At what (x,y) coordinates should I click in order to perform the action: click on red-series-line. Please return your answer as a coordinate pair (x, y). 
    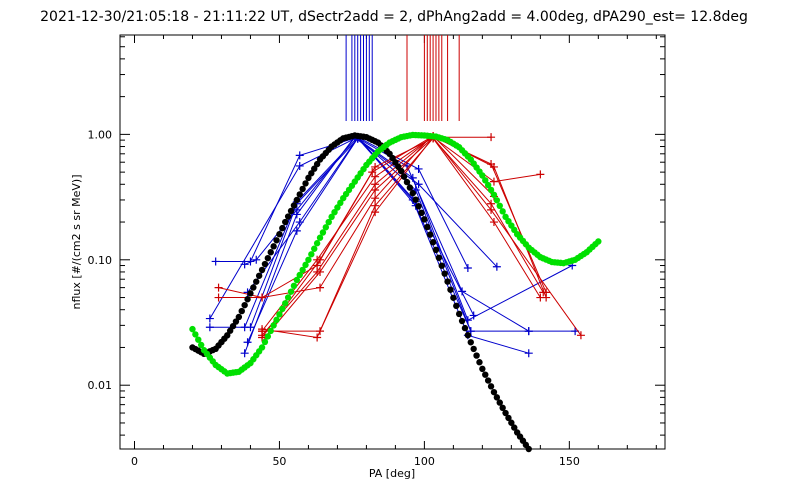
    Looking at the image, I should click on (404, 235).